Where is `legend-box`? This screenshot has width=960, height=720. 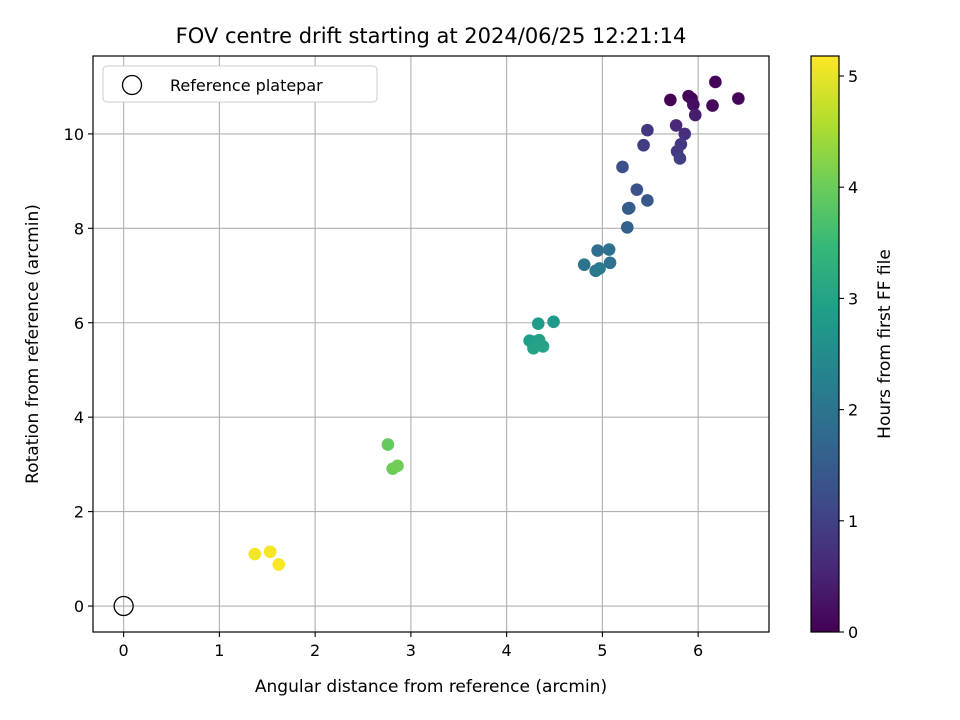
legend-box is located at coordinates (240, 84).